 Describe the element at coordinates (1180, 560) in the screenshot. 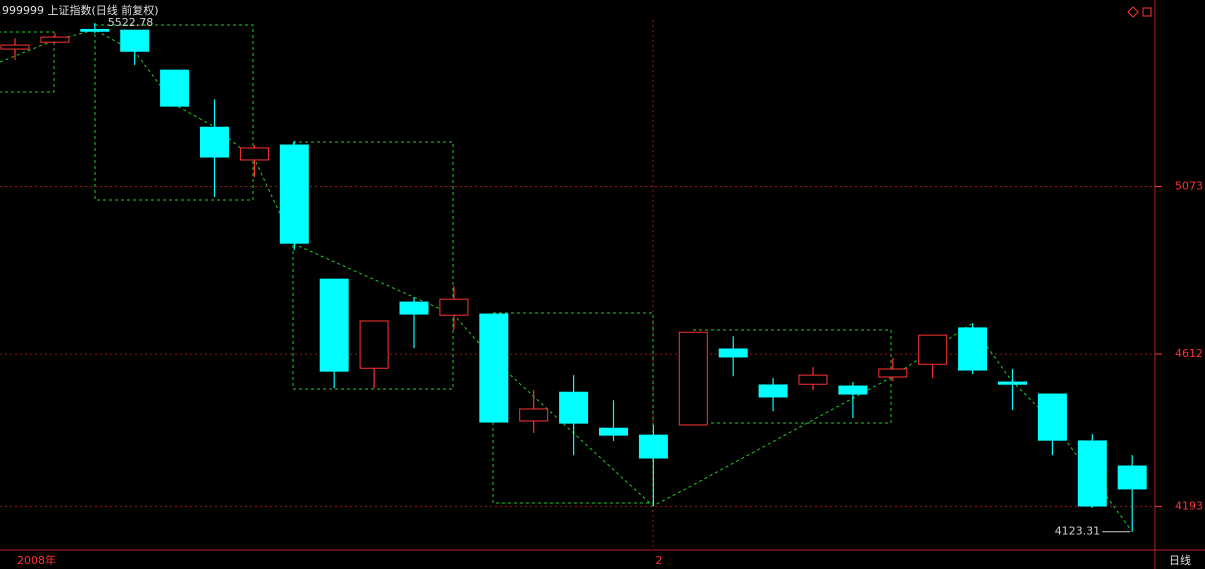

I see `period-label: 日线` at that location.